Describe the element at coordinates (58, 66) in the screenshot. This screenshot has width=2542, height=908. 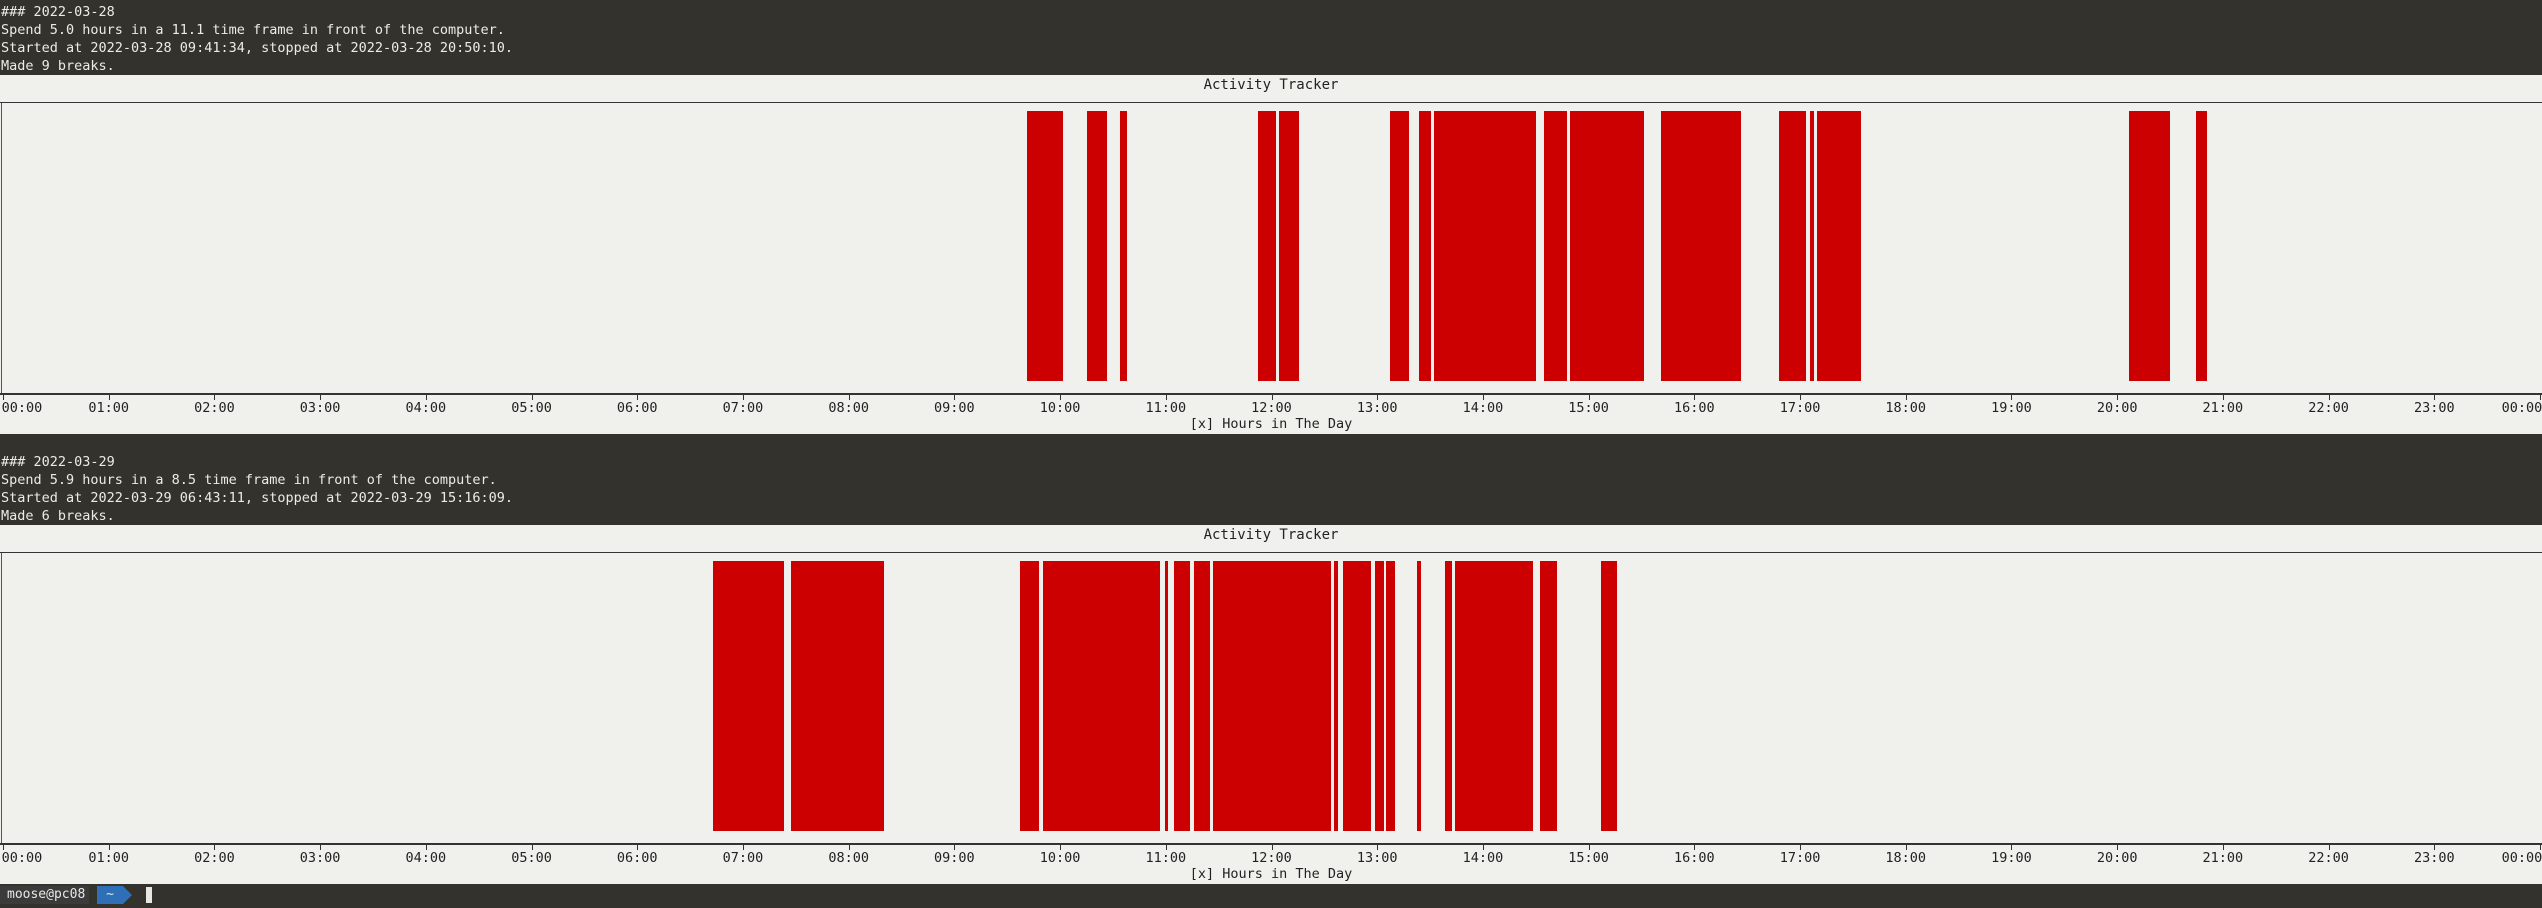
I see `day-breaks: Made 9 breaks.` at that location.